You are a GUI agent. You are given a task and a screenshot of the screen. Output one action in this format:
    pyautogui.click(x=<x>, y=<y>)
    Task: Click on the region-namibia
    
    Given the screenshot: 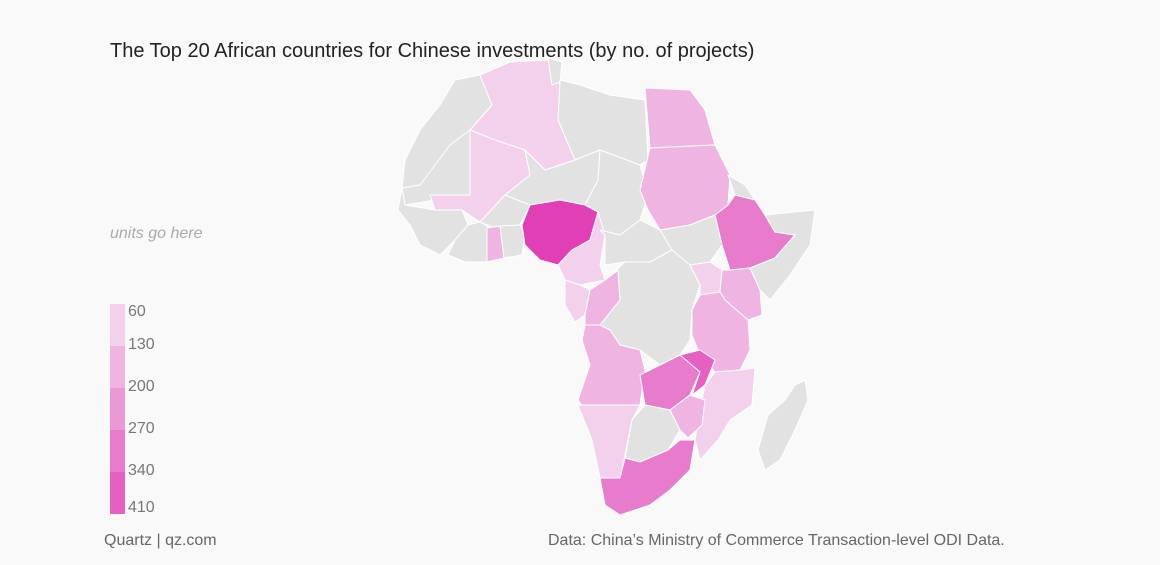 What is the action you would take?
    pyautogui.click(x=609, y=441)
    